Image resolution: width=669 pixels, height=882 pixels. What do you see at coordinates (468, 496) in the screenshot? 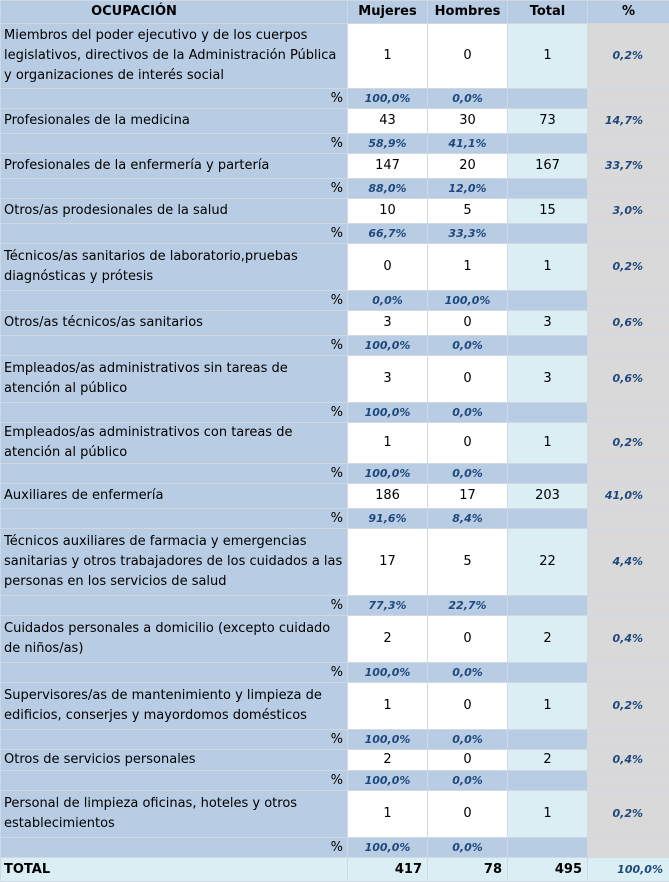
I see `men-count: 17` at bounding box center [468, 496].